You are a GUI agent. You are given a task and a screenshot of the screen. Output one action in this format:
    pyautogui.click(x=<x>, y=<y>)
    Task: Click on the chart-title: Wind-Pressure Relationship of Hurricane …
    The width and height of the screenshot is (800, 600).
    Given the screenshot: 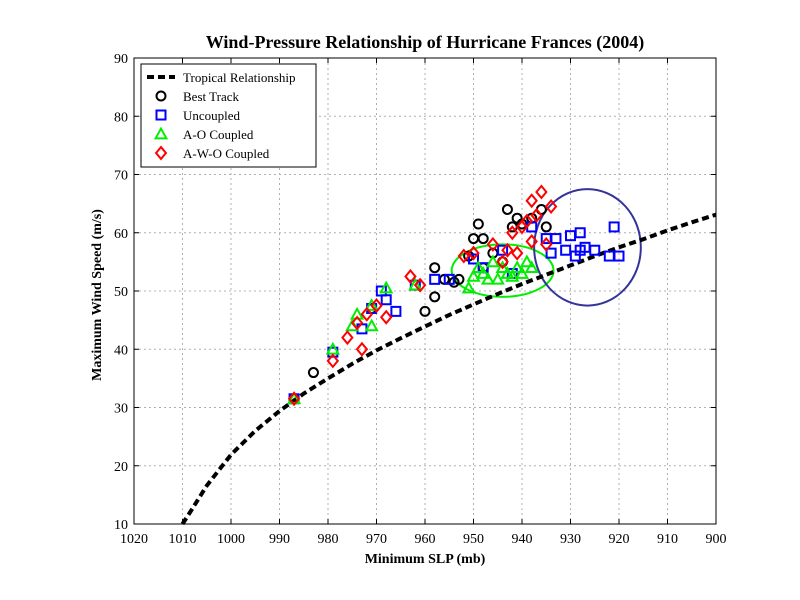 What is the action you would take?
    pyautogui.click(x=425, y=42)
    